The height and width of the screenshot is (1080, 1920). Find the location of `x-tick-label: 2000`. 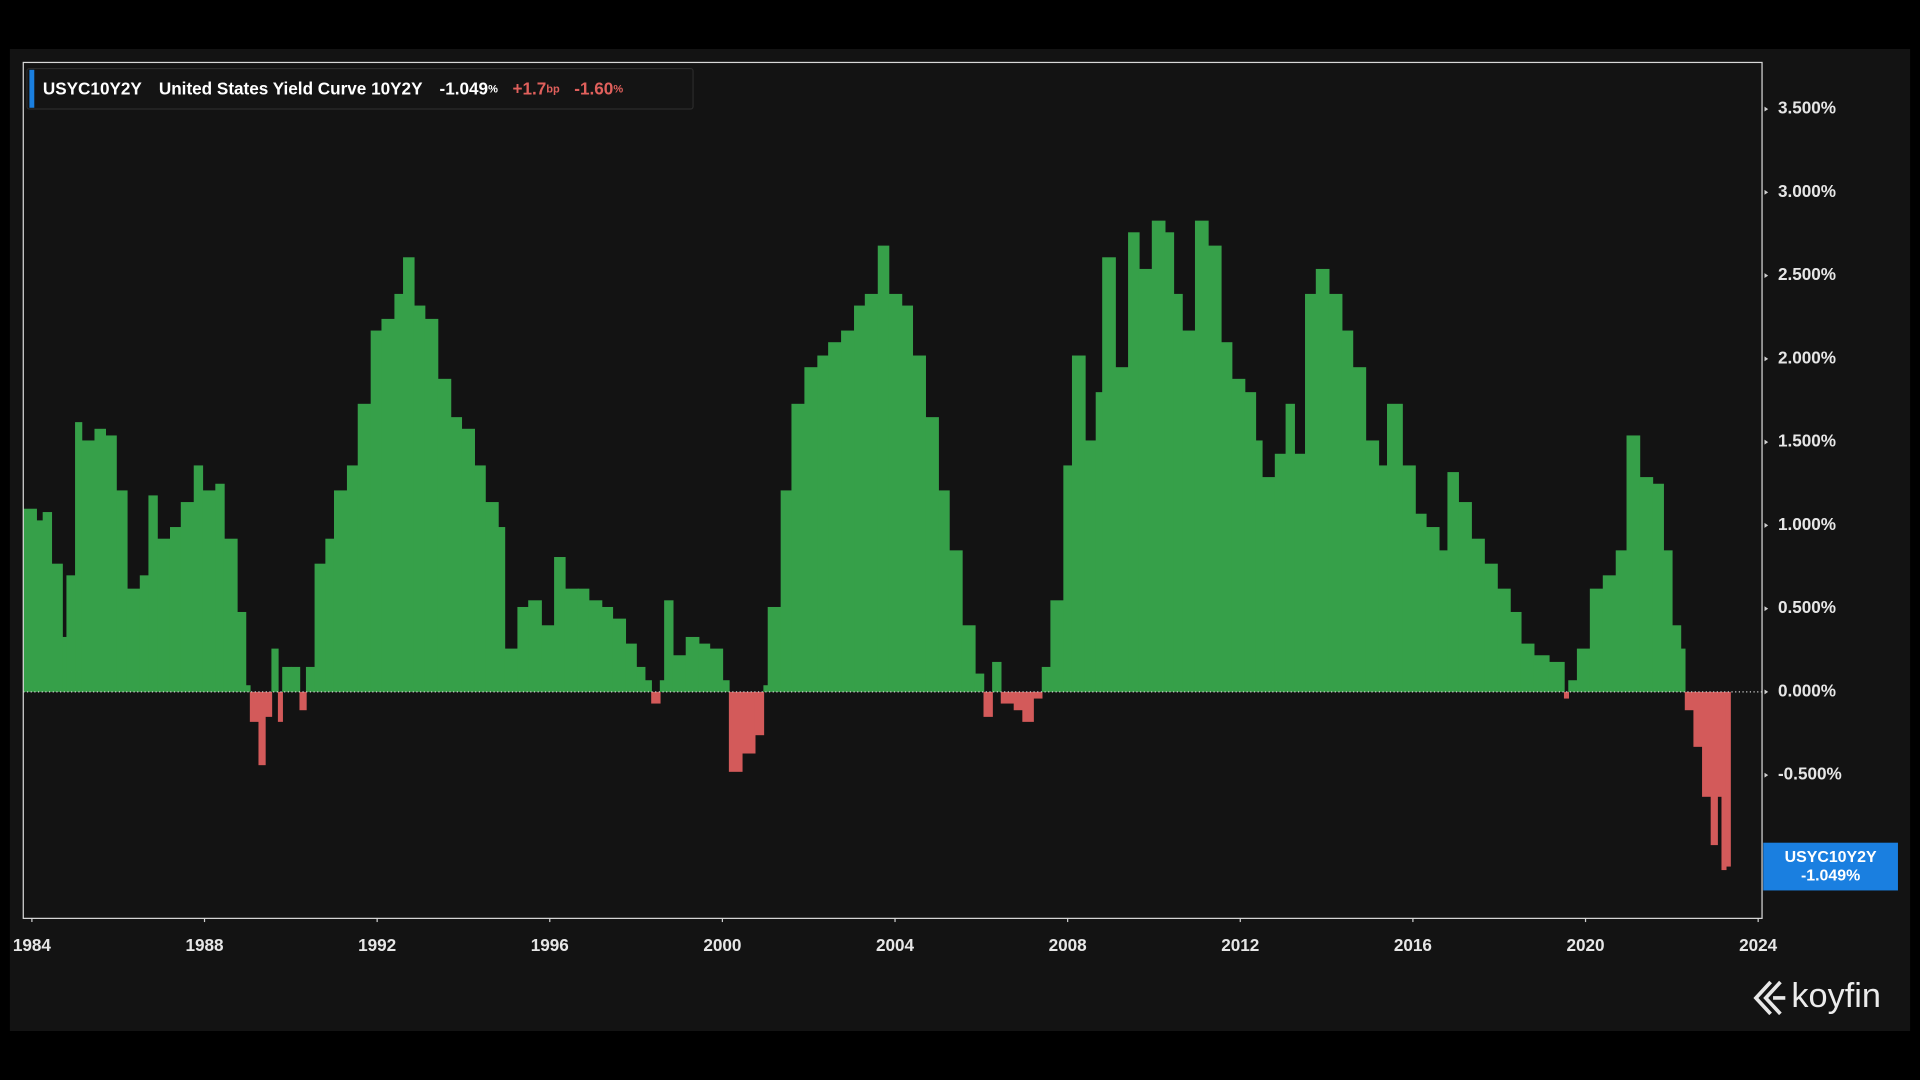

x-tick-label: 2000 is located at coordinates (722, 945).